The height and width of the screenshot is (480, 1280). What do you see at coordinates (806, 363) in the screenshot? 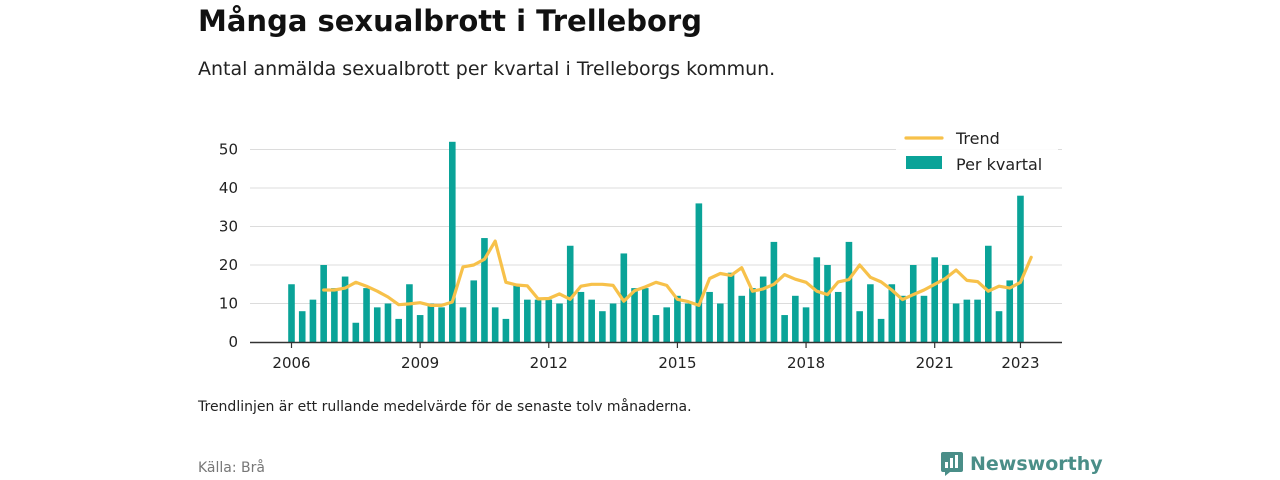
I see `x-tick-label: 2018` at bounding box center [806, 363].